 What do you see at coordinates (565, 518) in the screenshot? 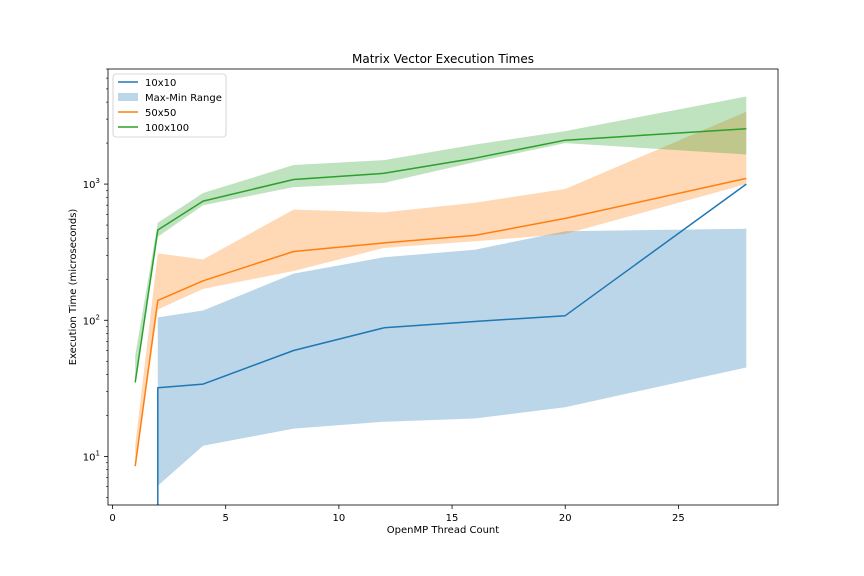
I see `x-tick-label: 20` at bounding box center [565, 518].